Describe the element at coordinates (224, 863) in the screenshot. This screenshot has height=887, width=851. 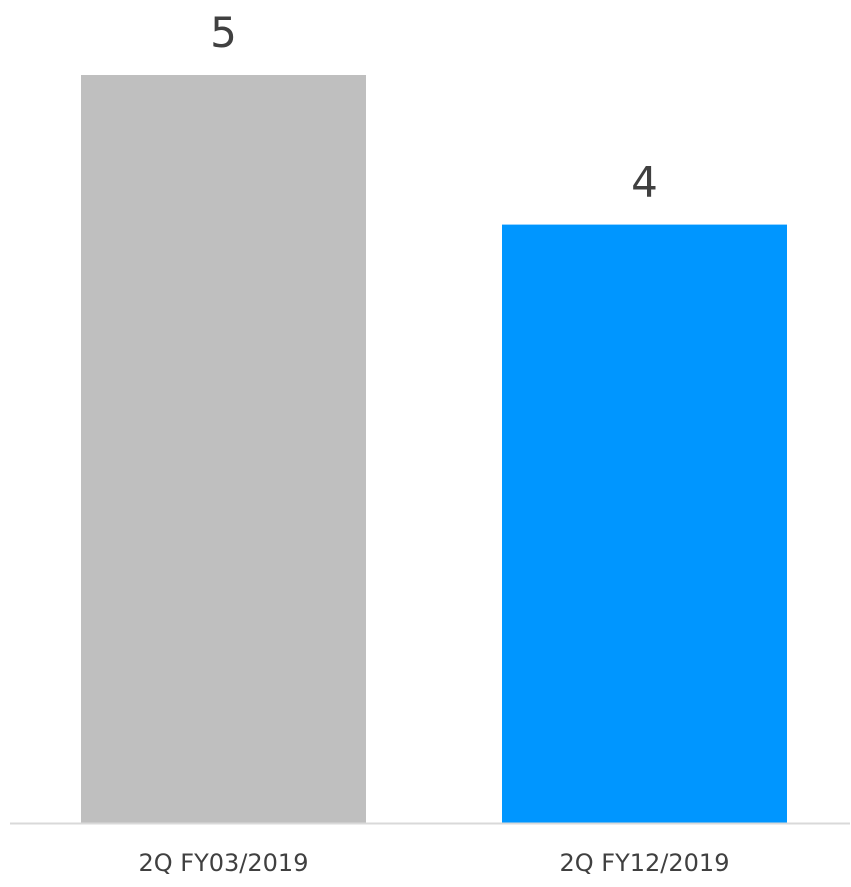
I see `x-tick-label-1: 2Q FY03/2019` at that location.